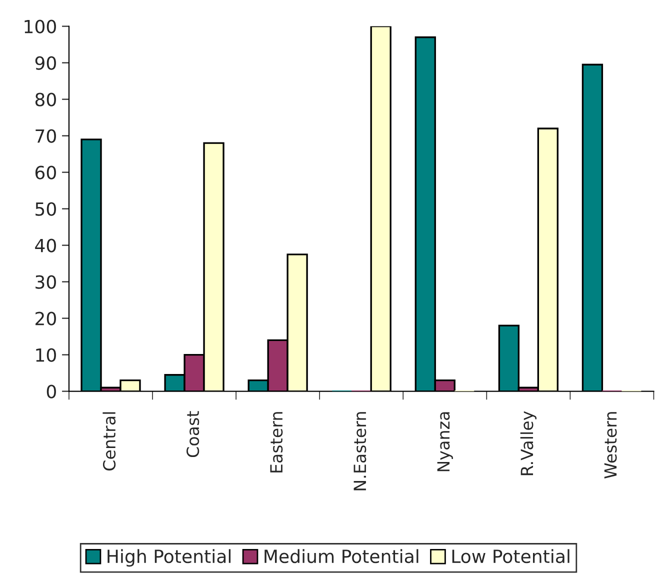 The height and width of the screenshot is (584, 657). What do you see at coordinates (46, 282) in the screenshot?
I see `y-tick-label: 30` at bounding box center [46, 282].